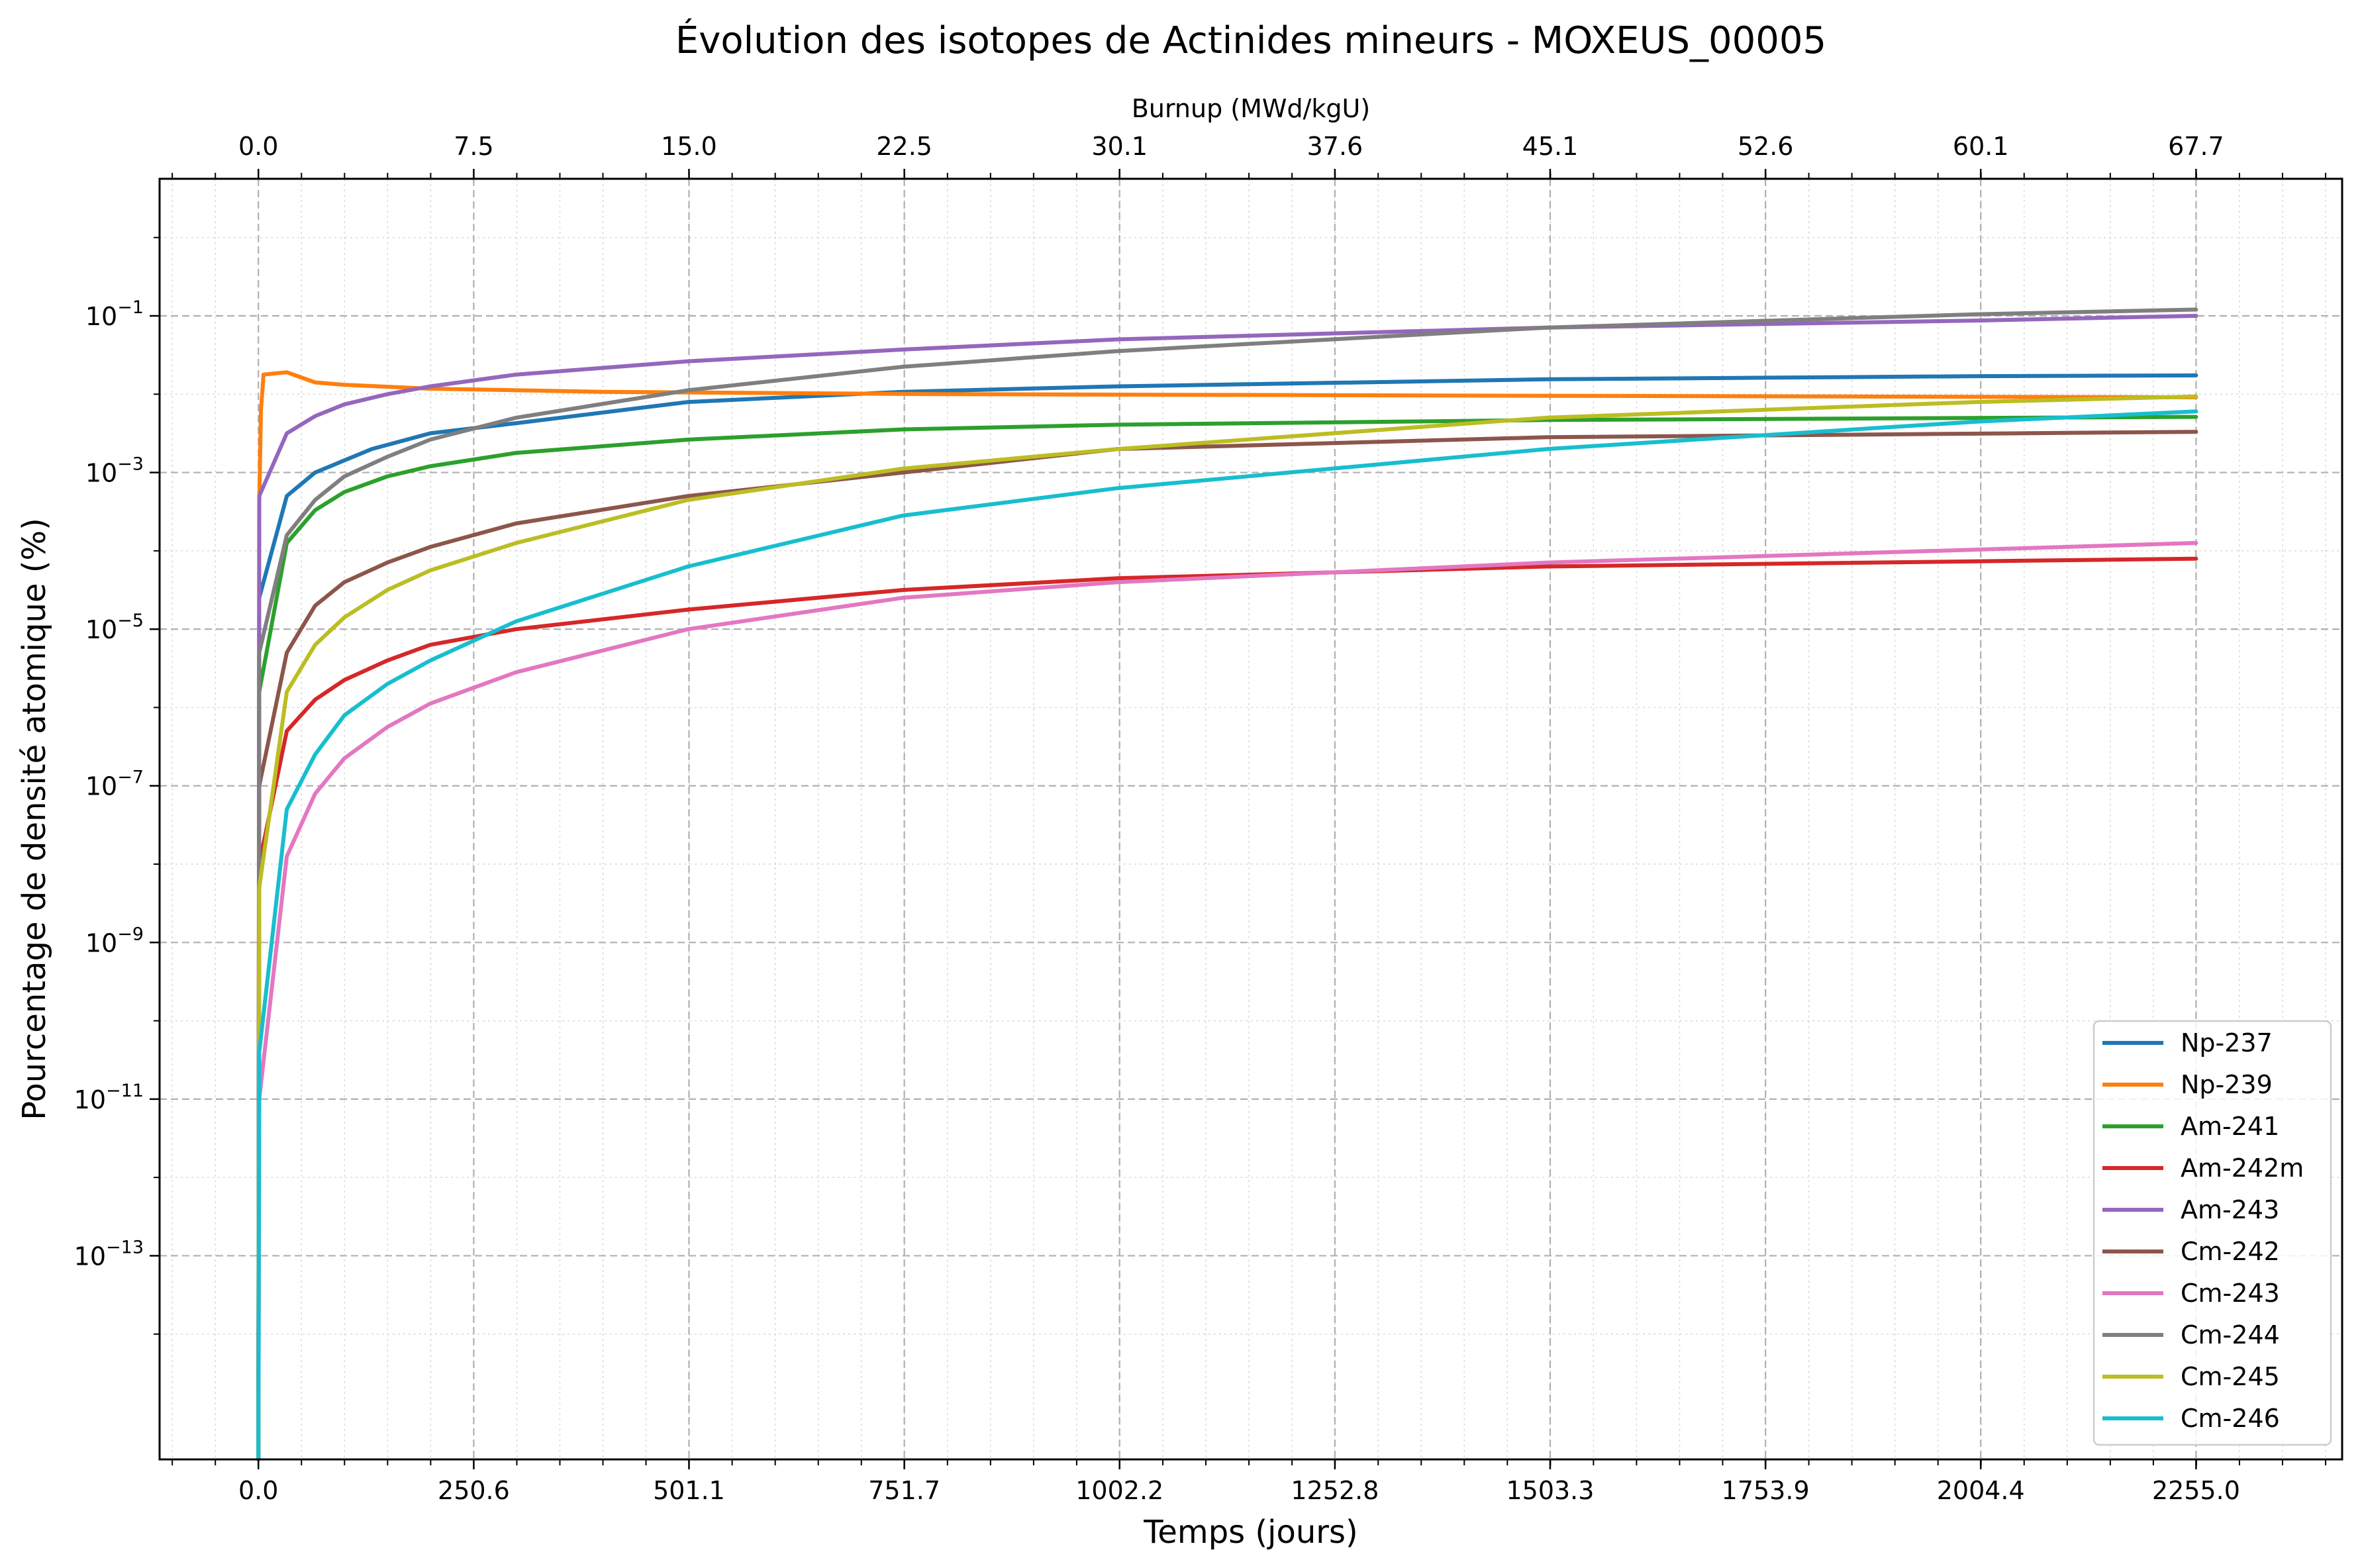  What do you see at coordinates (2230, 1418) in the screenshot?
I see `legend-label: Cm-246` at bounding box center [2230, 1418].